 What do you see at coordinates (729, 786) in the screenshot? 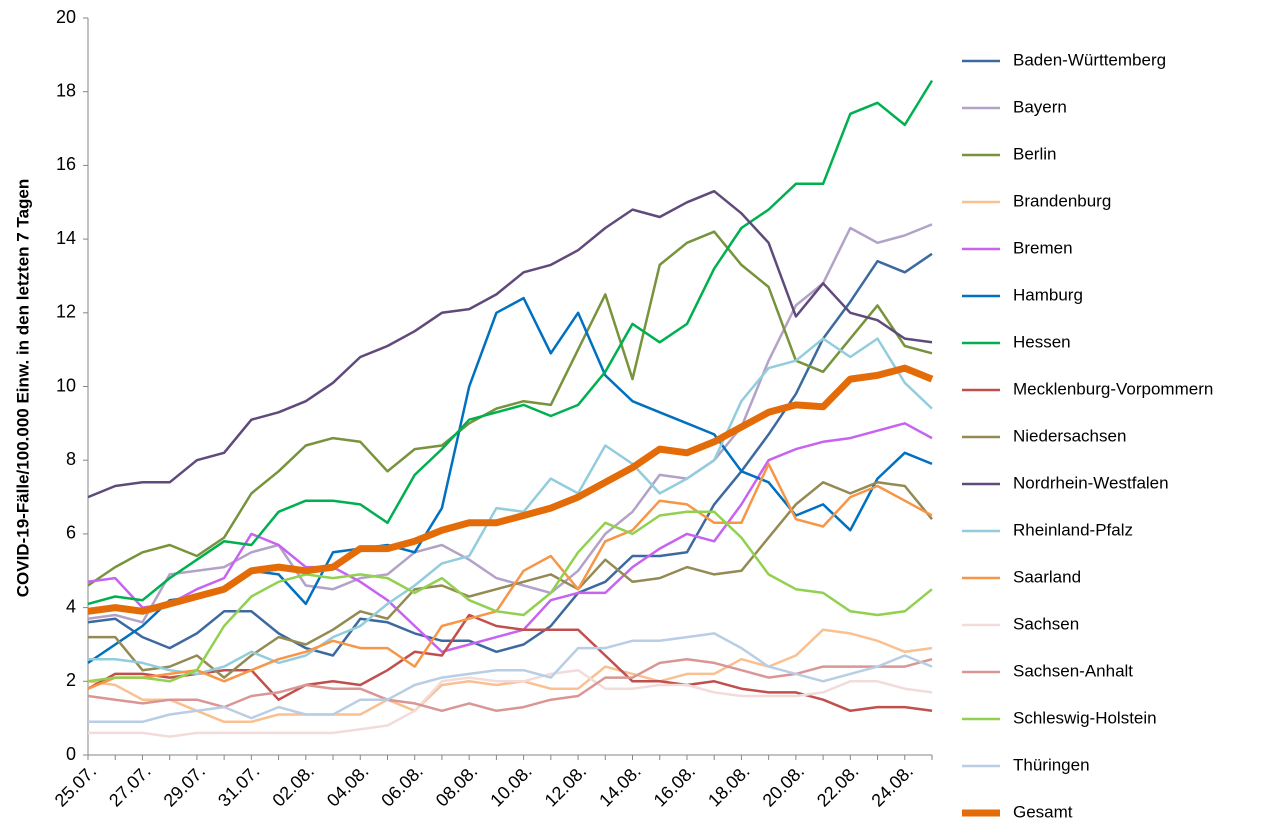
I see `x-tick-label: 18.08.` at bounding box center [729, 786].